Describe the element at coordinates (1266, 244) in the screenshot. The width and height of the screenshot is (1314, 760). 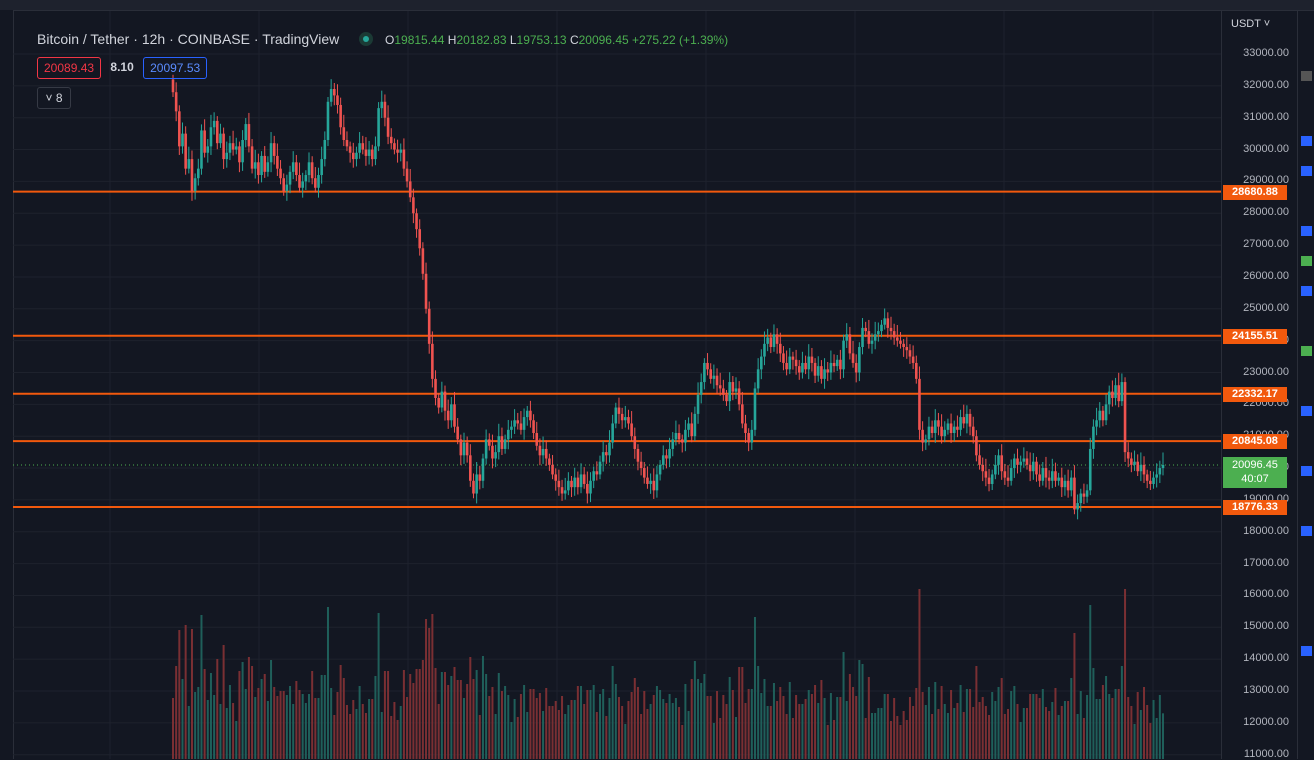
I see `price-tick-label: 27000.00` at that location.